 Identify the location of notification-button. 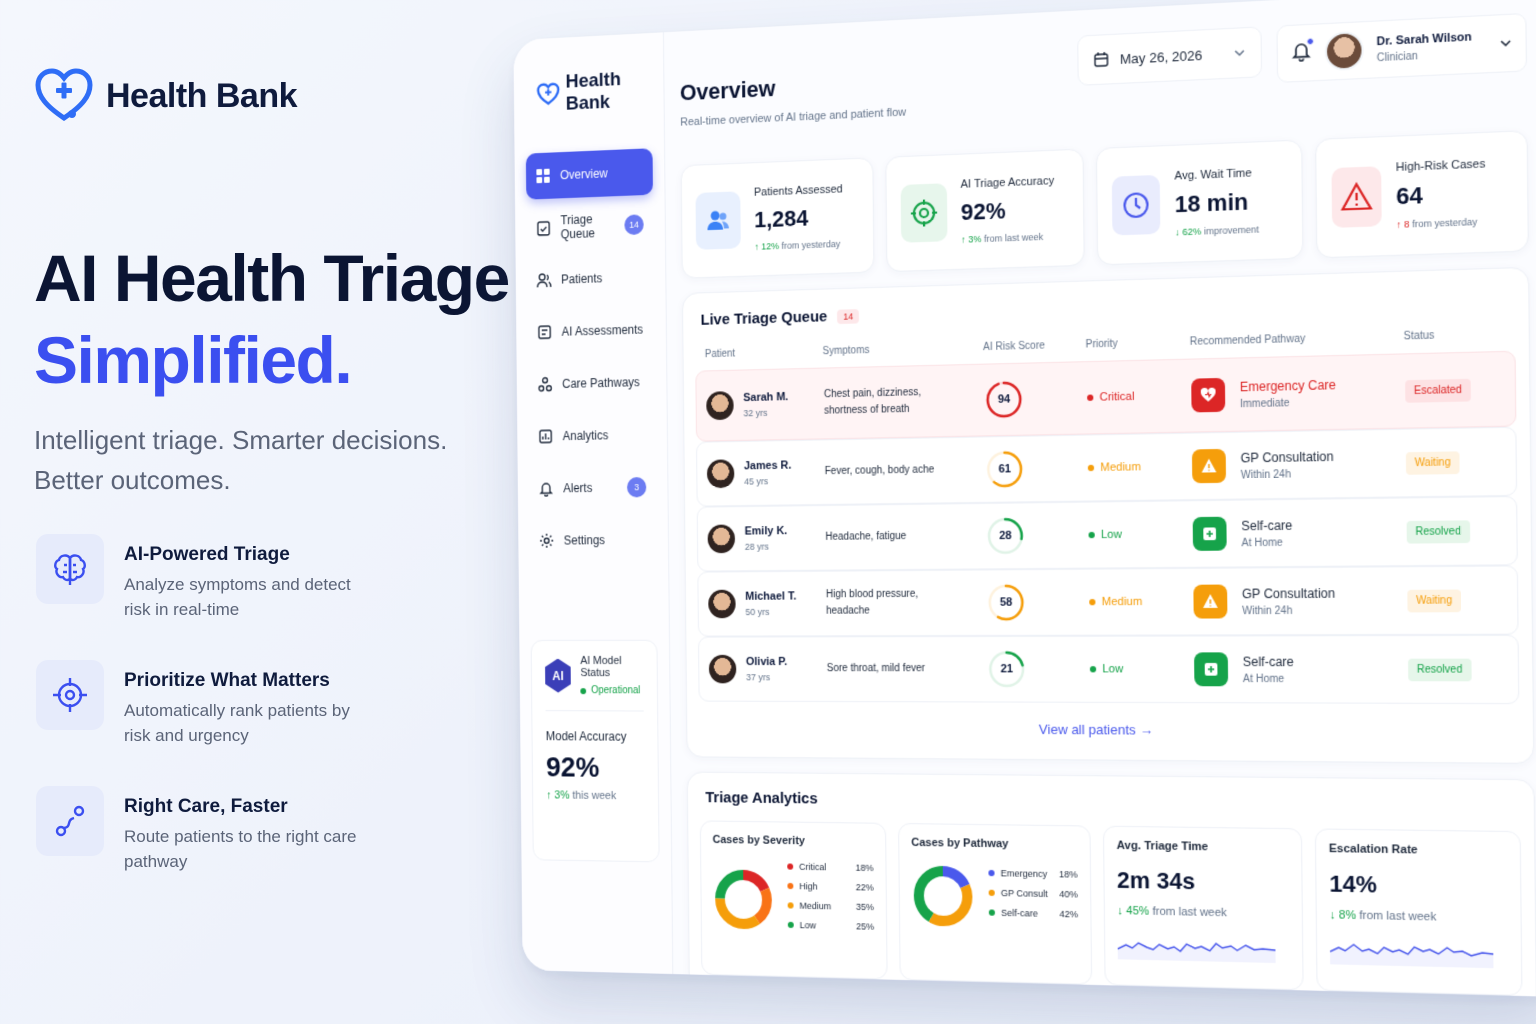
(1302, 51).